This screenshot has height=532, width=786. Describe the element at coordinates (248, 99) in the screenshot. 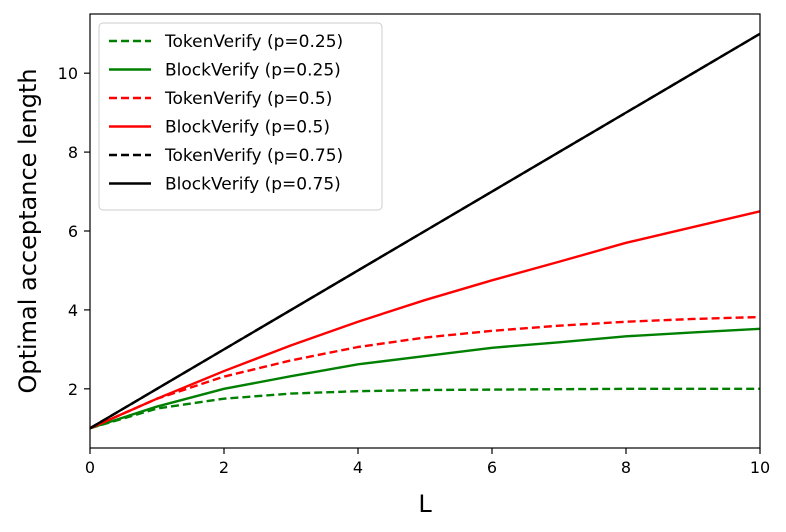

I see `legend-entry-2: TokenVerify (p=0.5)` at that location.